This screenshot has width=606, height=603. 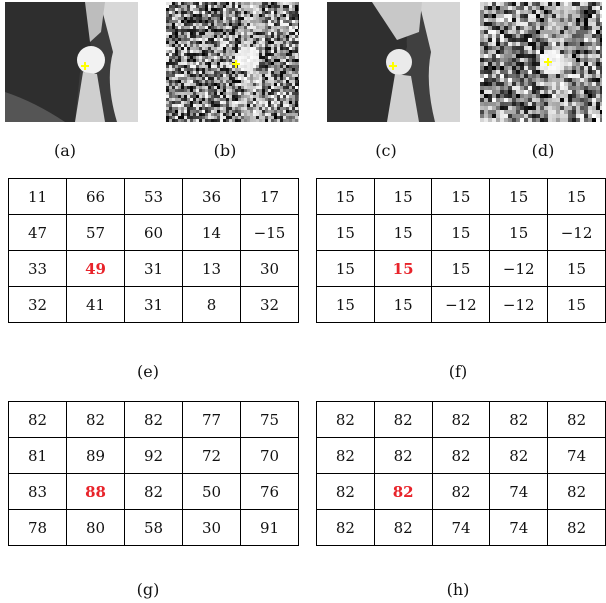 I want to click on table-row: 82 82 82 77 75, so click(x=153, y=419).